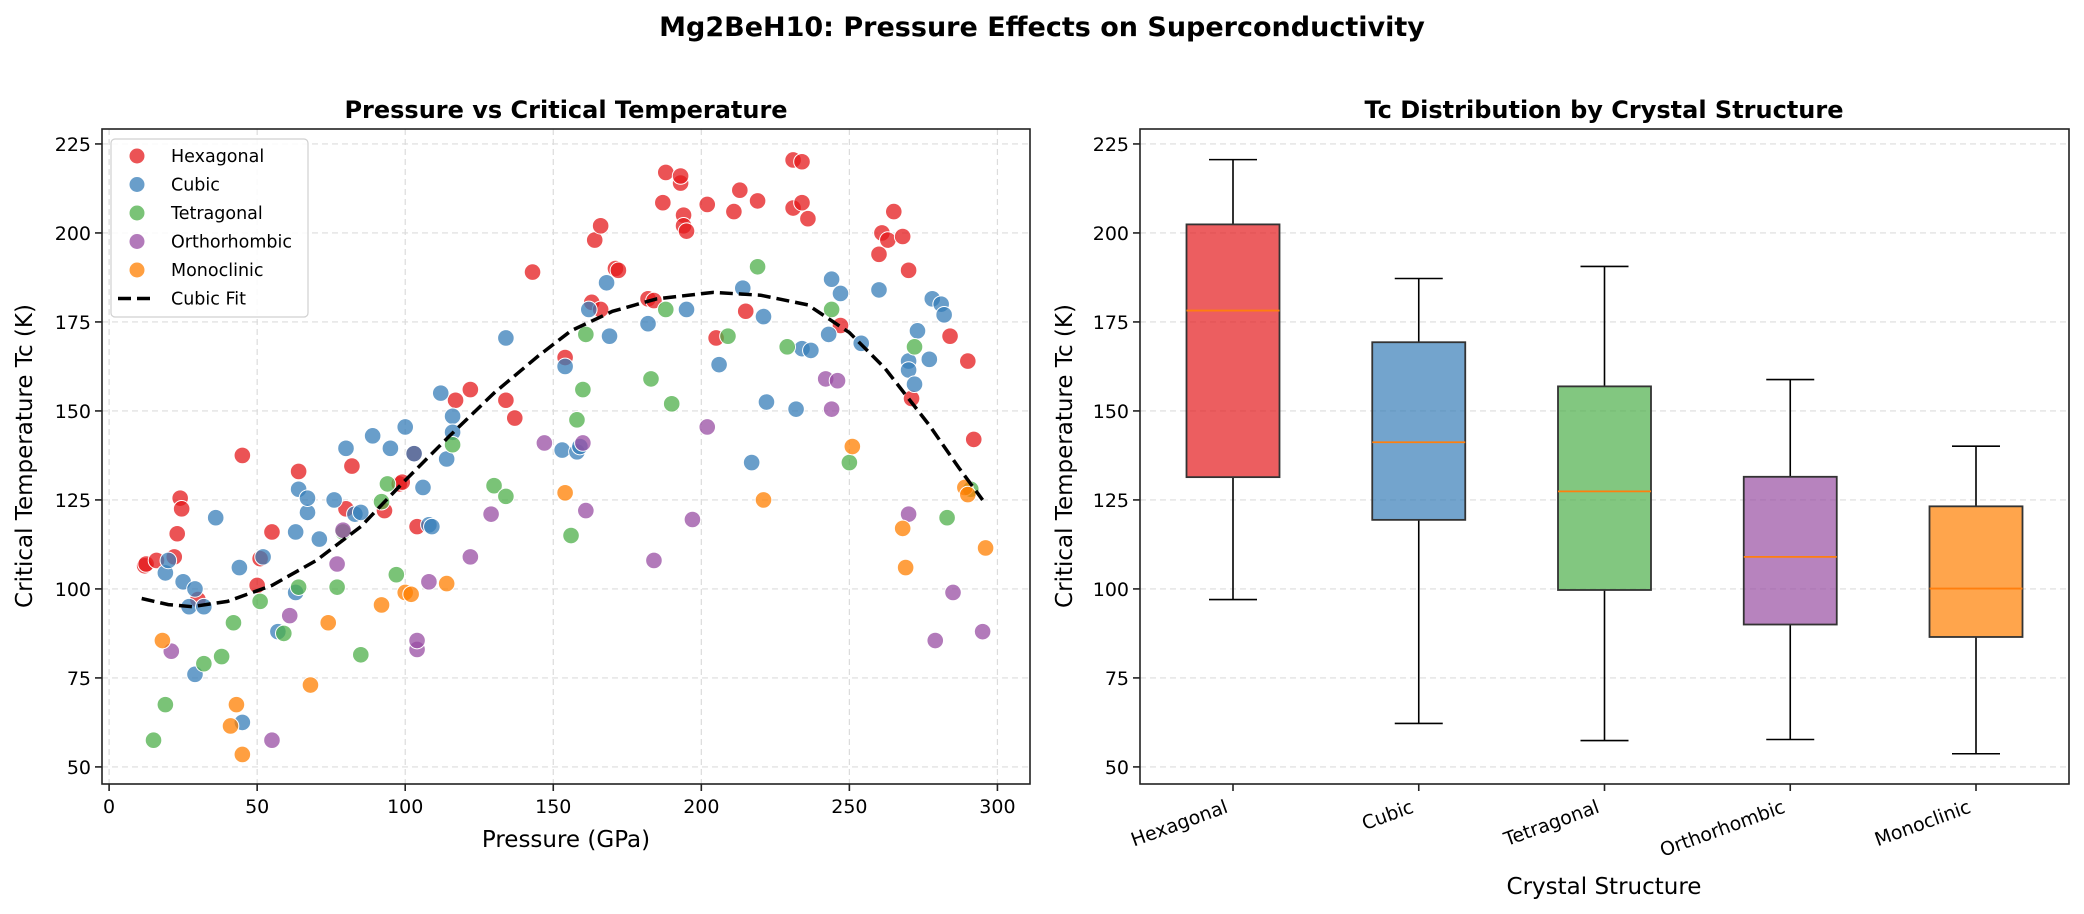 This screenshot has height=914, width=2084. I want to click on scatter-y-tick-label: 75, so click(79, 679).